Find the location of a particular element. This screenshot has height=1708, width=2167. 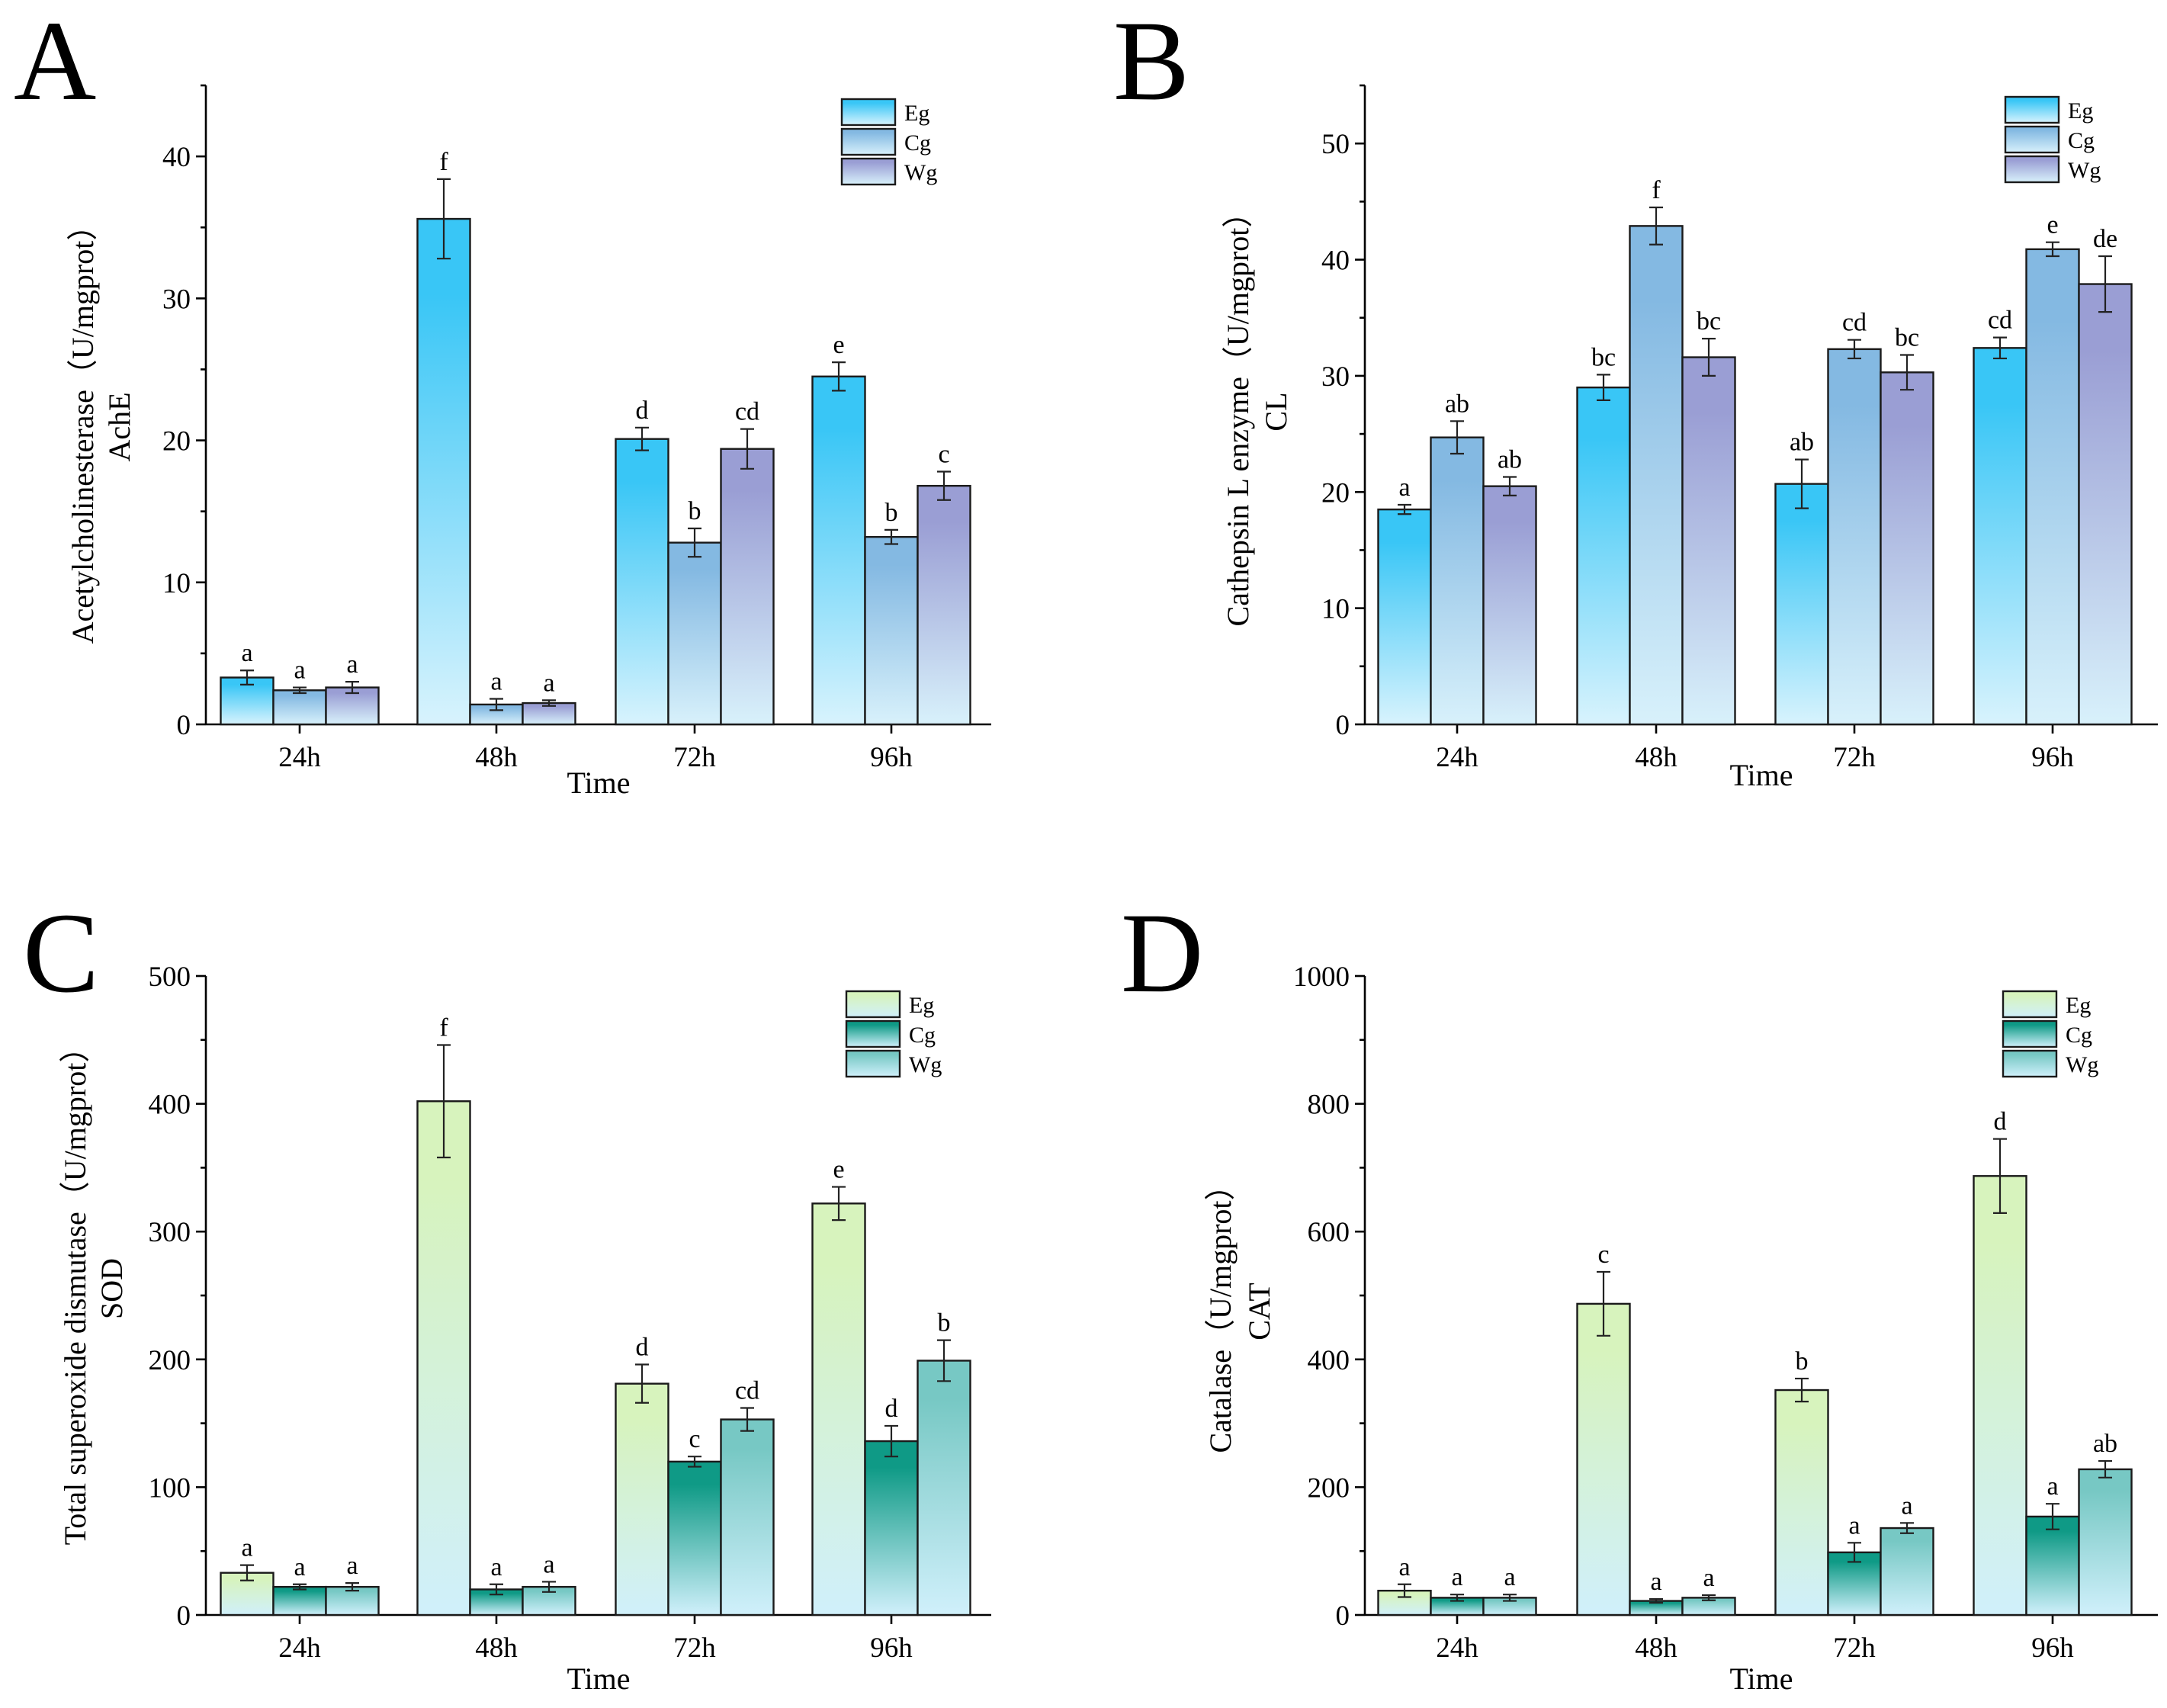

y-tick-label: 600 is located at coordinates (1329, 1232).